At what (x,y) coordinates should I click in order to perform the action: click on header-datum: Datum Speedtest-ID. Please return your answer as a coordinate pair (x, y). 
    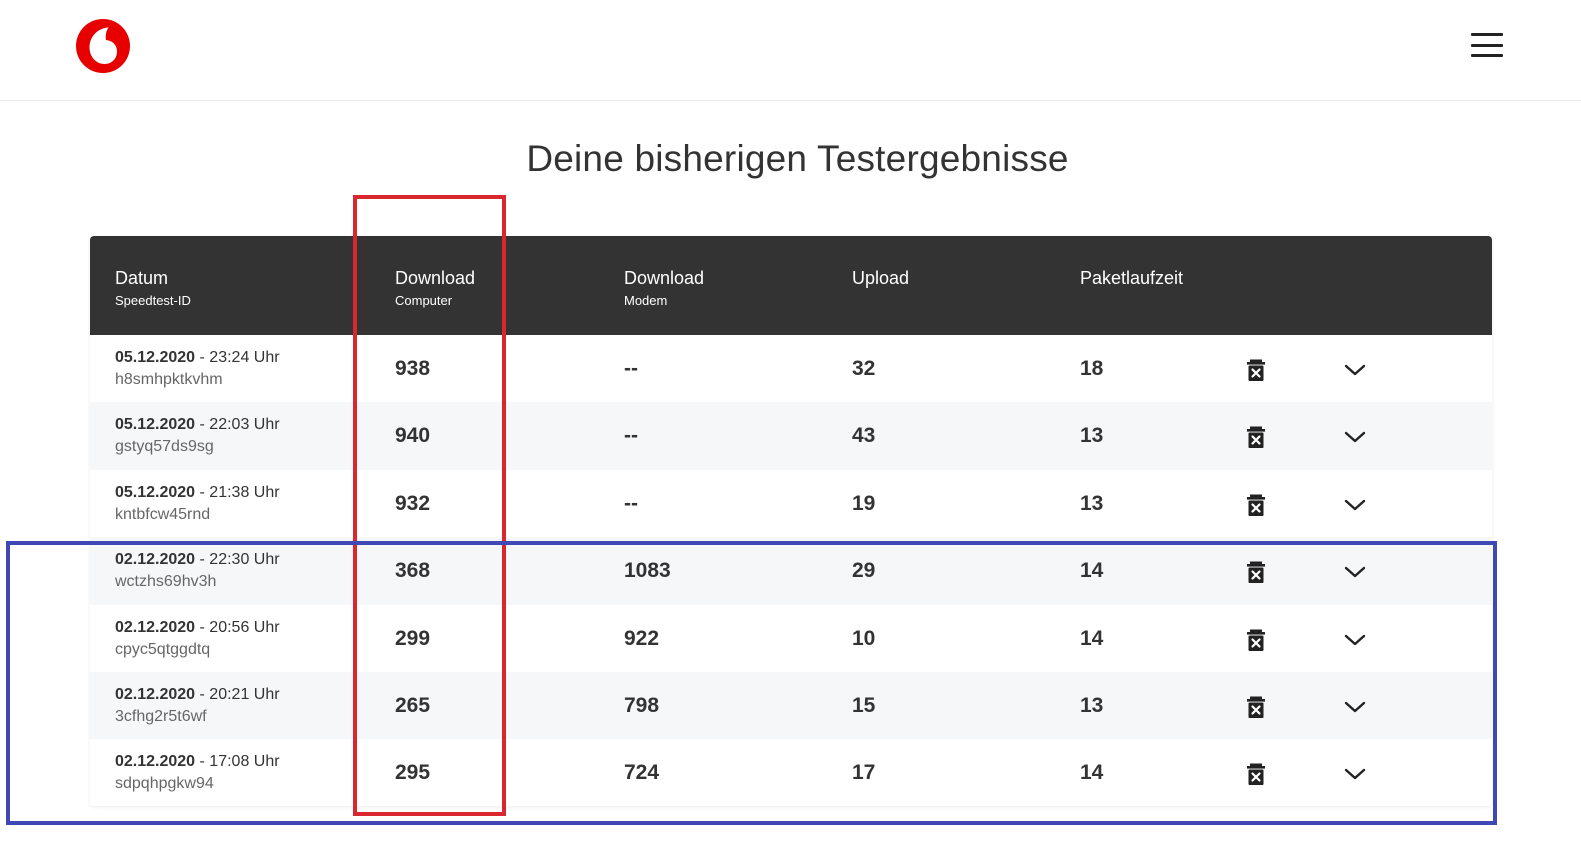
    Looking at the image, I should click on (153, 288).